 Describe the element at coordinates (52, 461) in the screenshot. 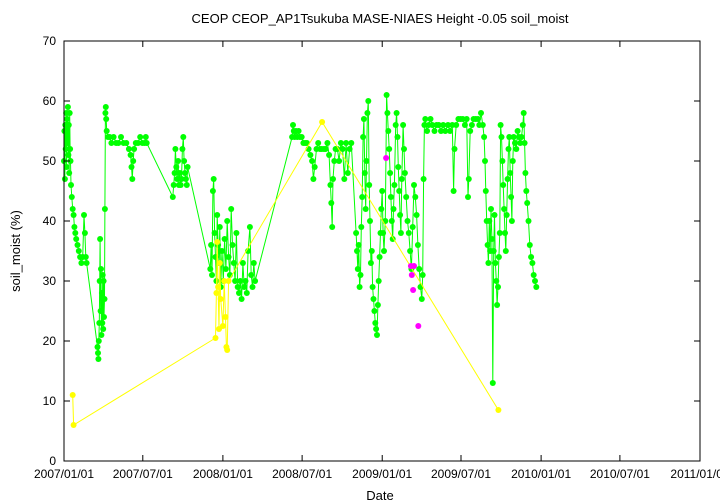

I see `y-tick-label: 0` at that location.